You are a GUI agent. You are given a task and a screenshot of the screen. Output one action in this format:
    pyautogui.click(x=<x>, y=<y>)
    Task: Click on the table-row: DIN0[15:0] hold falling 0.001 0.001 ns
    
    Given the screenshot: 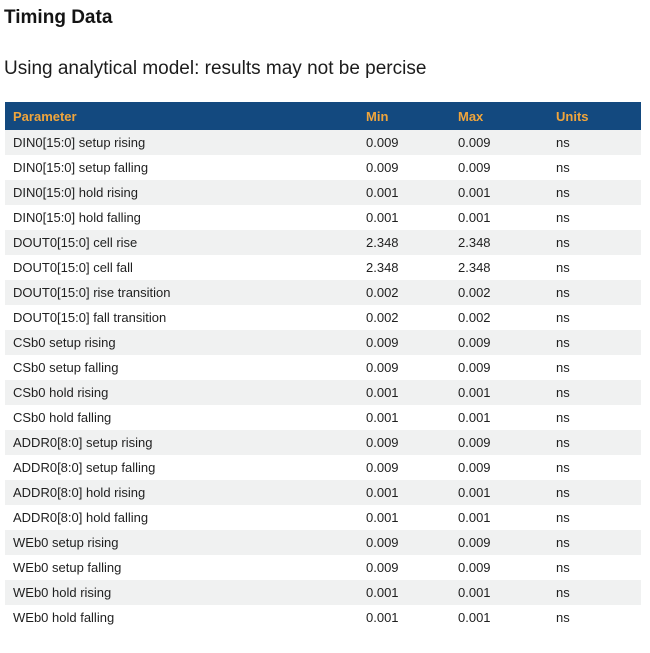 What is the action you would take?
    pyautogui.click(x=323, y=217)
    